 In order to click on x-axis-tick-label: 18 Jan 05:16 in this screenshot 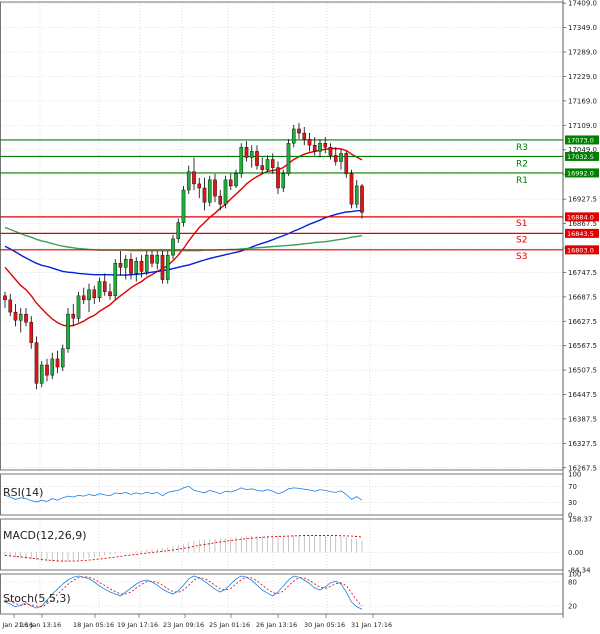, I will do `click(93, 625)`.